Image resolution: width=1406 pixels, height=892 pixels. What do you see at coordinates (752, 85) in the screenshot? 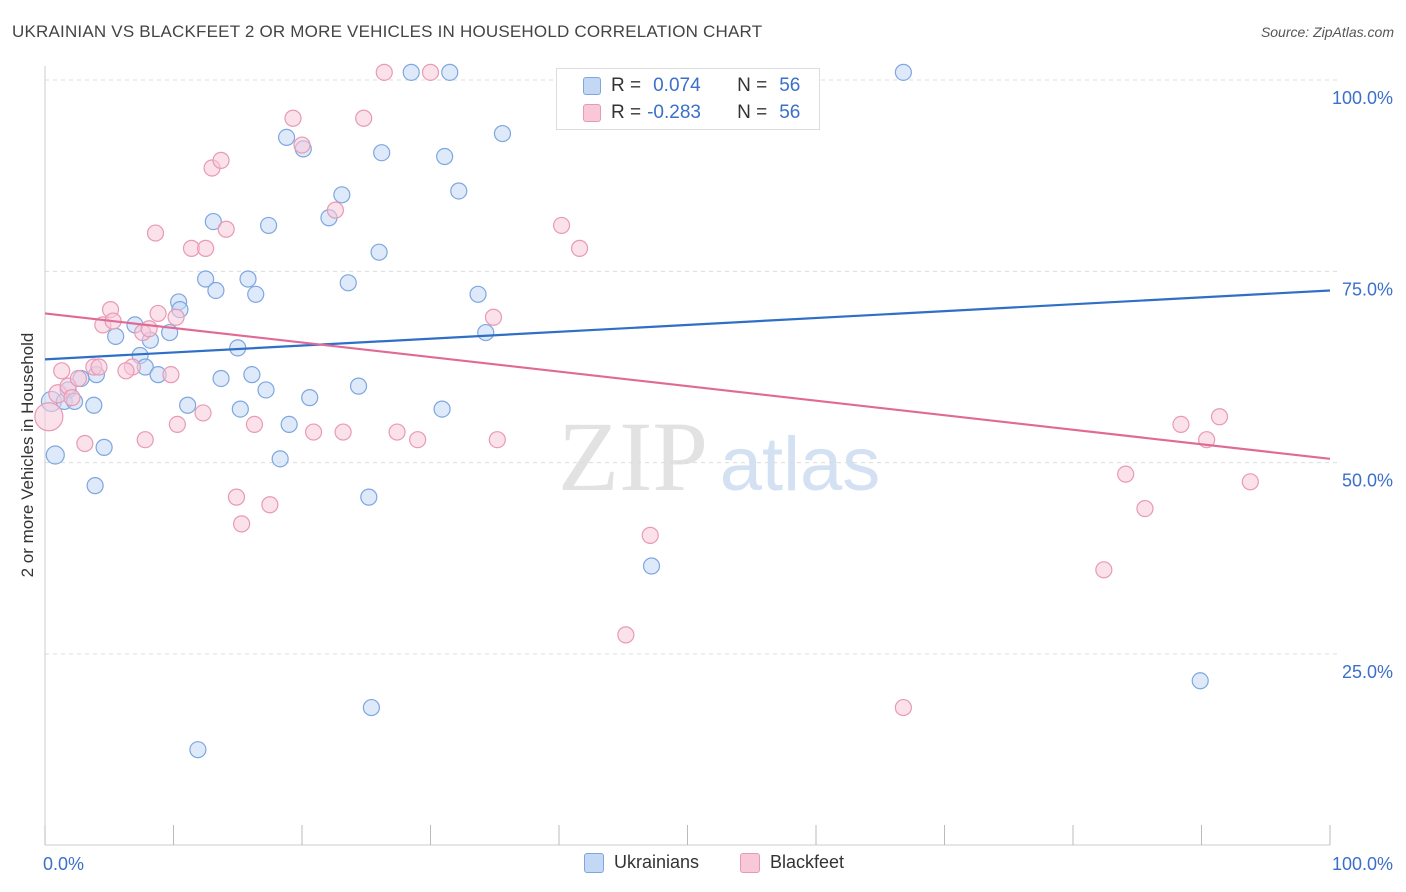
I see `ukrainians-n-label: N =` at bounding box center [752, 85].